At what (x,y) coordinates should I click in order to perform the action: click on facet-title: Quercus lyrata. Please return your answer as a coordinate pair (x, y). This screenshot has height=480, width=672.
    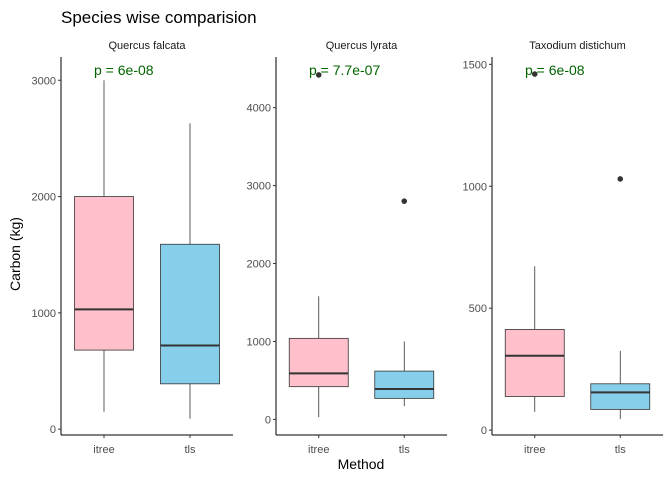
    Looking at the image, I should click on (362, 46).